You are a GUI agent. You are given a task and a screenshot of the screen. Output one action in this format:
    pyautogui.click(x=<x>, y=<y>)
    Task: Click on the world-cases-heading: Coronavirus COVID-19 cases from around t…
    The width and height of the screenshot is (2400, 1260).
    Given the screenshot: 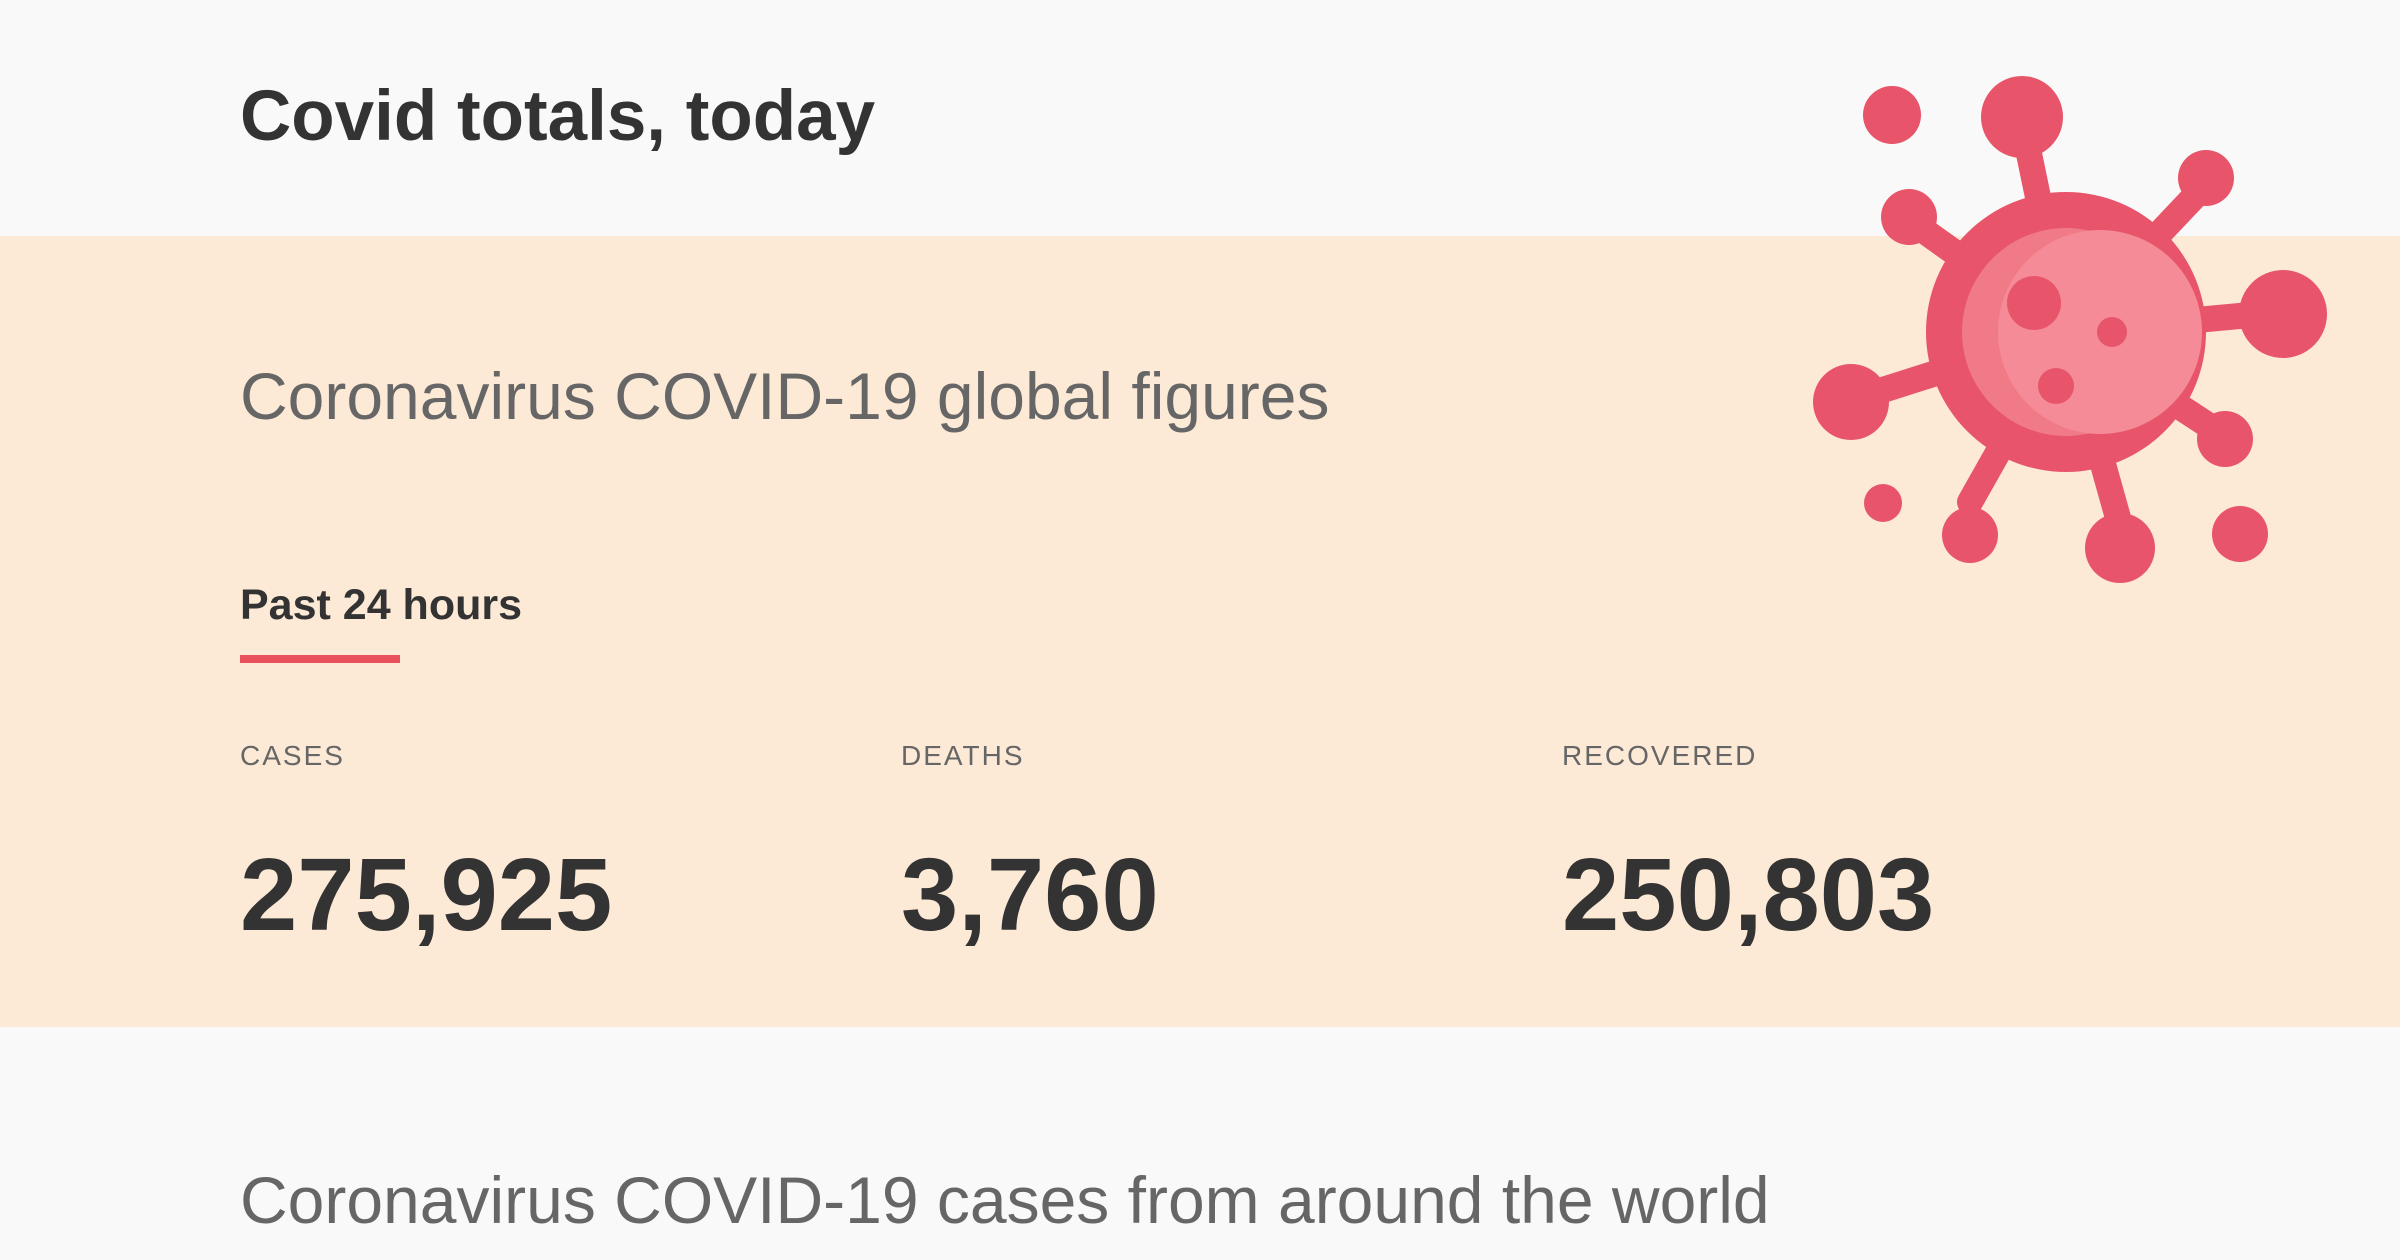 What is the action you would take?
    pyautogui.click(x=1005, y=1200)
    